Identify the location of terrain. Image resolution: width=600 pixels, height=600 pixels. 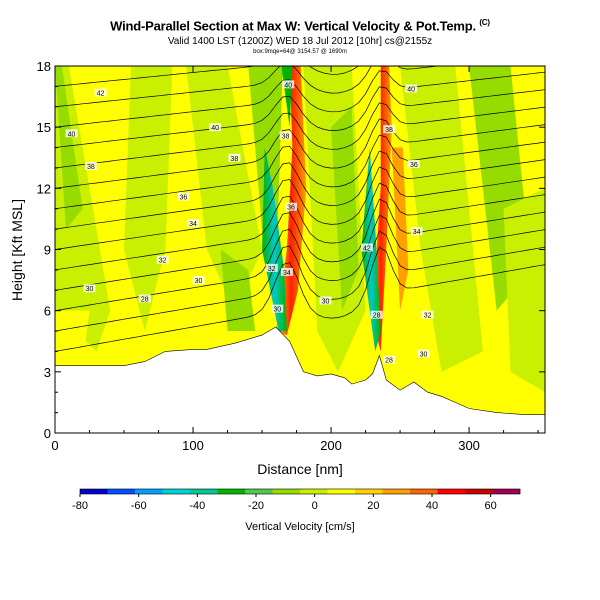
(300, 380).